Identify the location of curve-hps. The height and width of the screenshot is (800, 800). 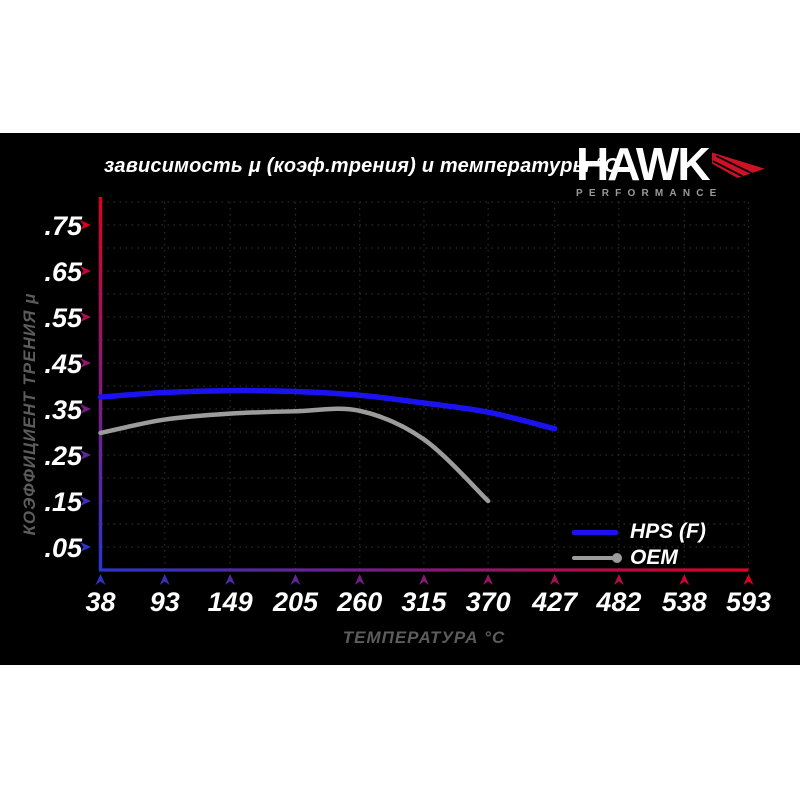
(327, 409).